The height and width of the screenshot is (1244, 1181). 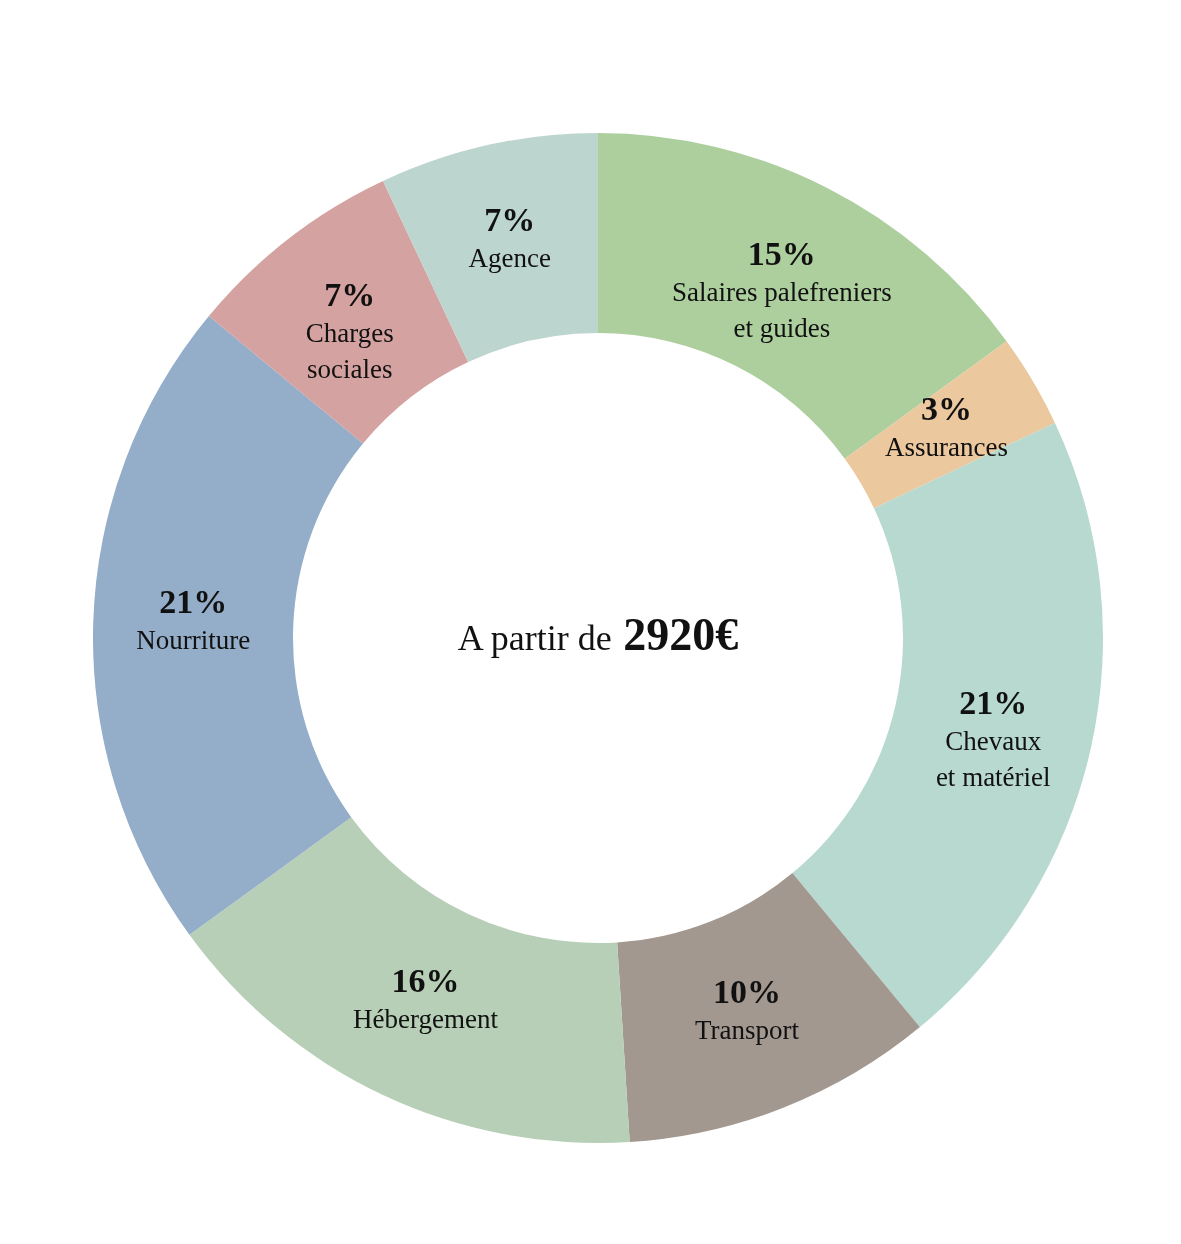 What do you see at coordinates (425, 981) in the screenshot?
I see `data-label: 16%` at bounding box center [425, 981].